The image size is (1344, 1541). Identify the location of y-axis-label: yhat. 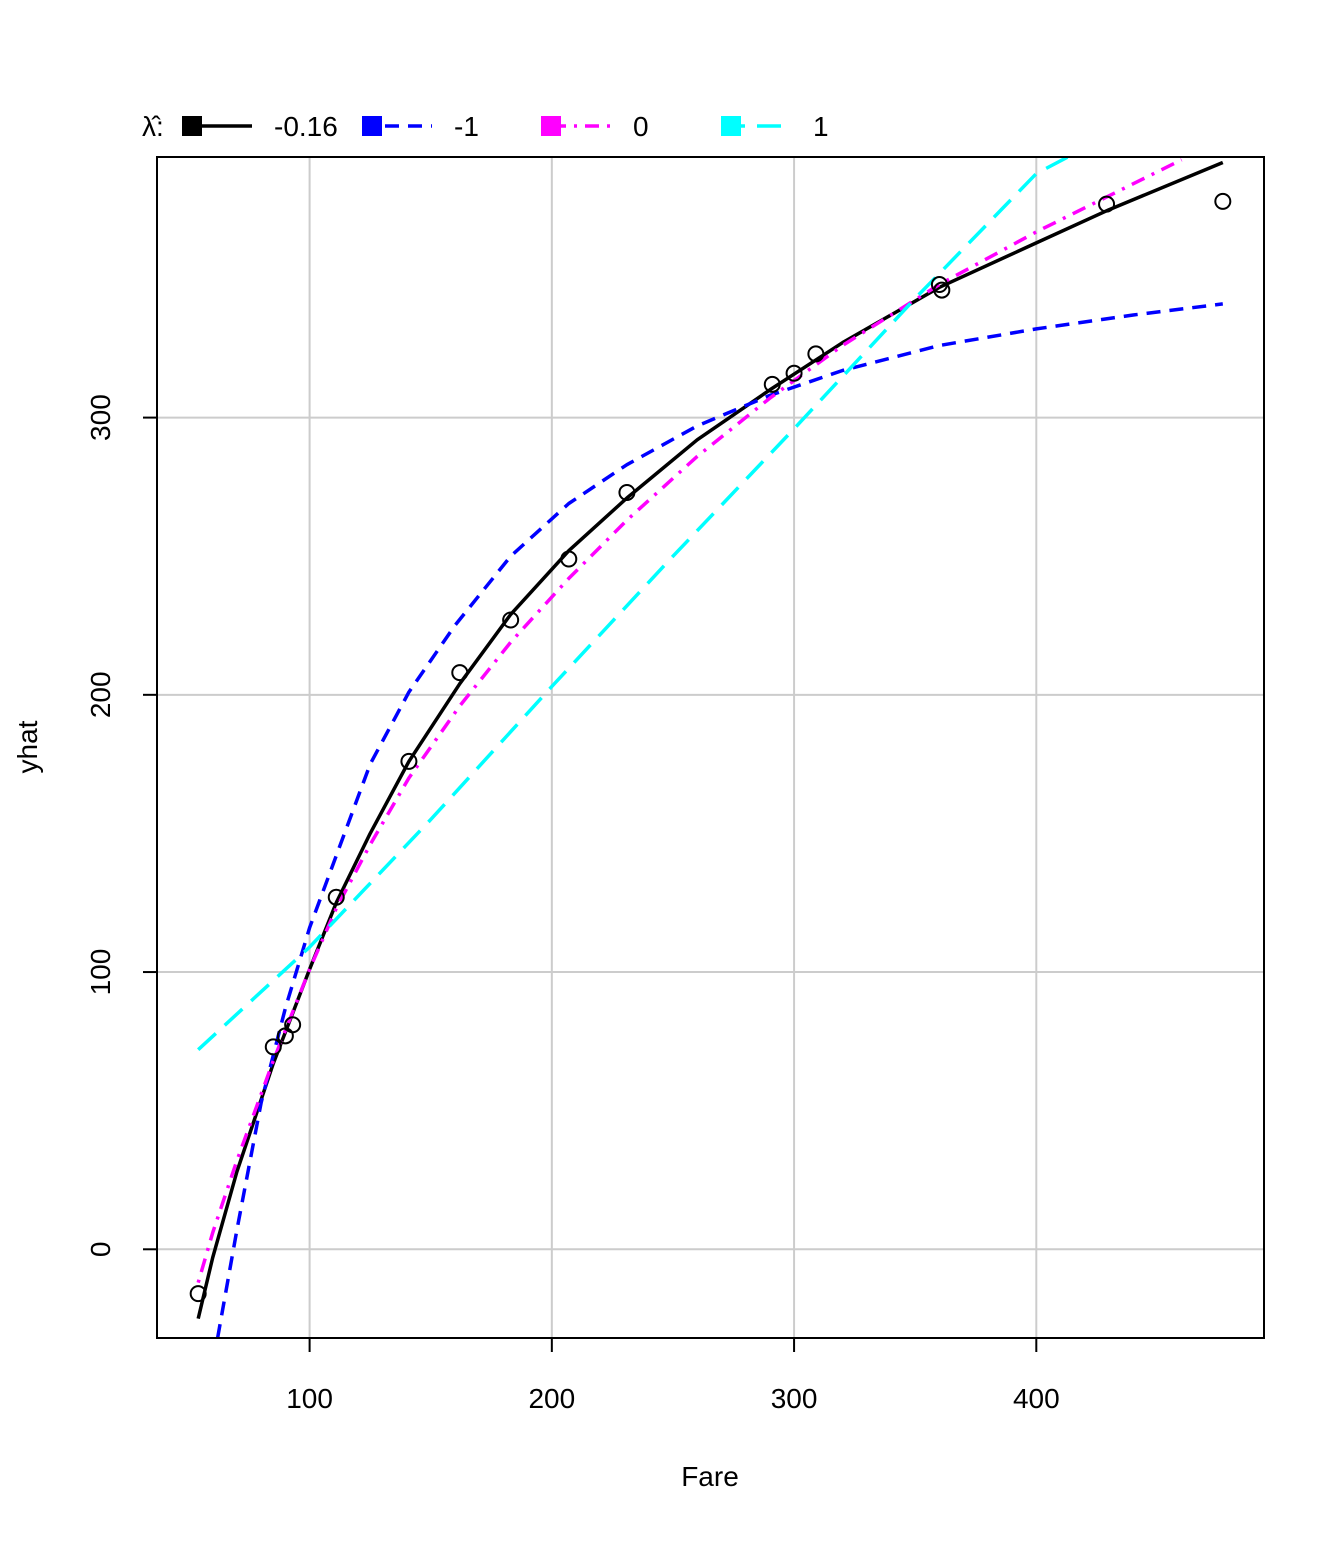
(27, 746).